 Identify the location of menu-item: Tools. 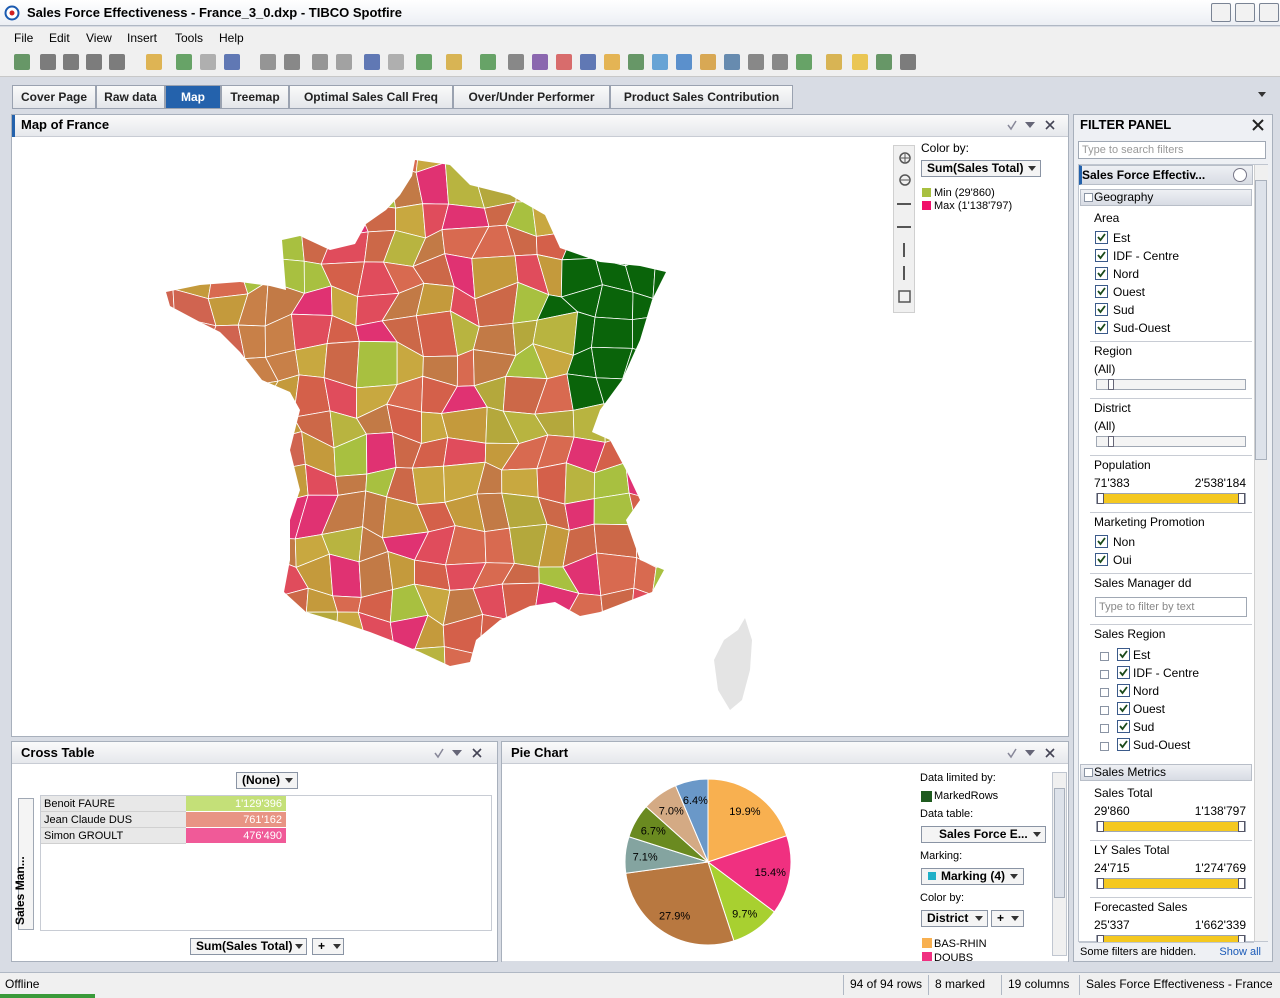
(189, 38).